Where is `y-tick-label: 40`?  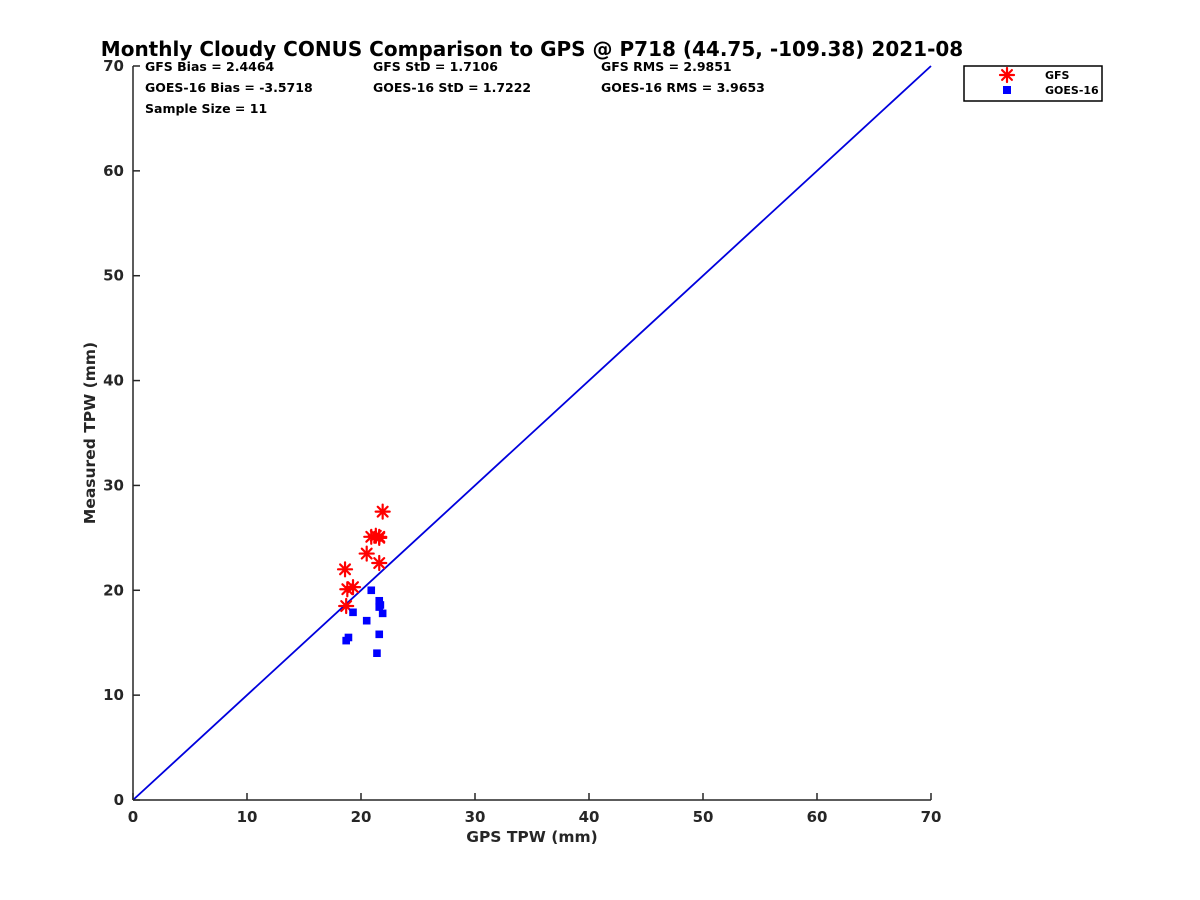
y-tick-label: 40 is located at coordinates (113, 381).